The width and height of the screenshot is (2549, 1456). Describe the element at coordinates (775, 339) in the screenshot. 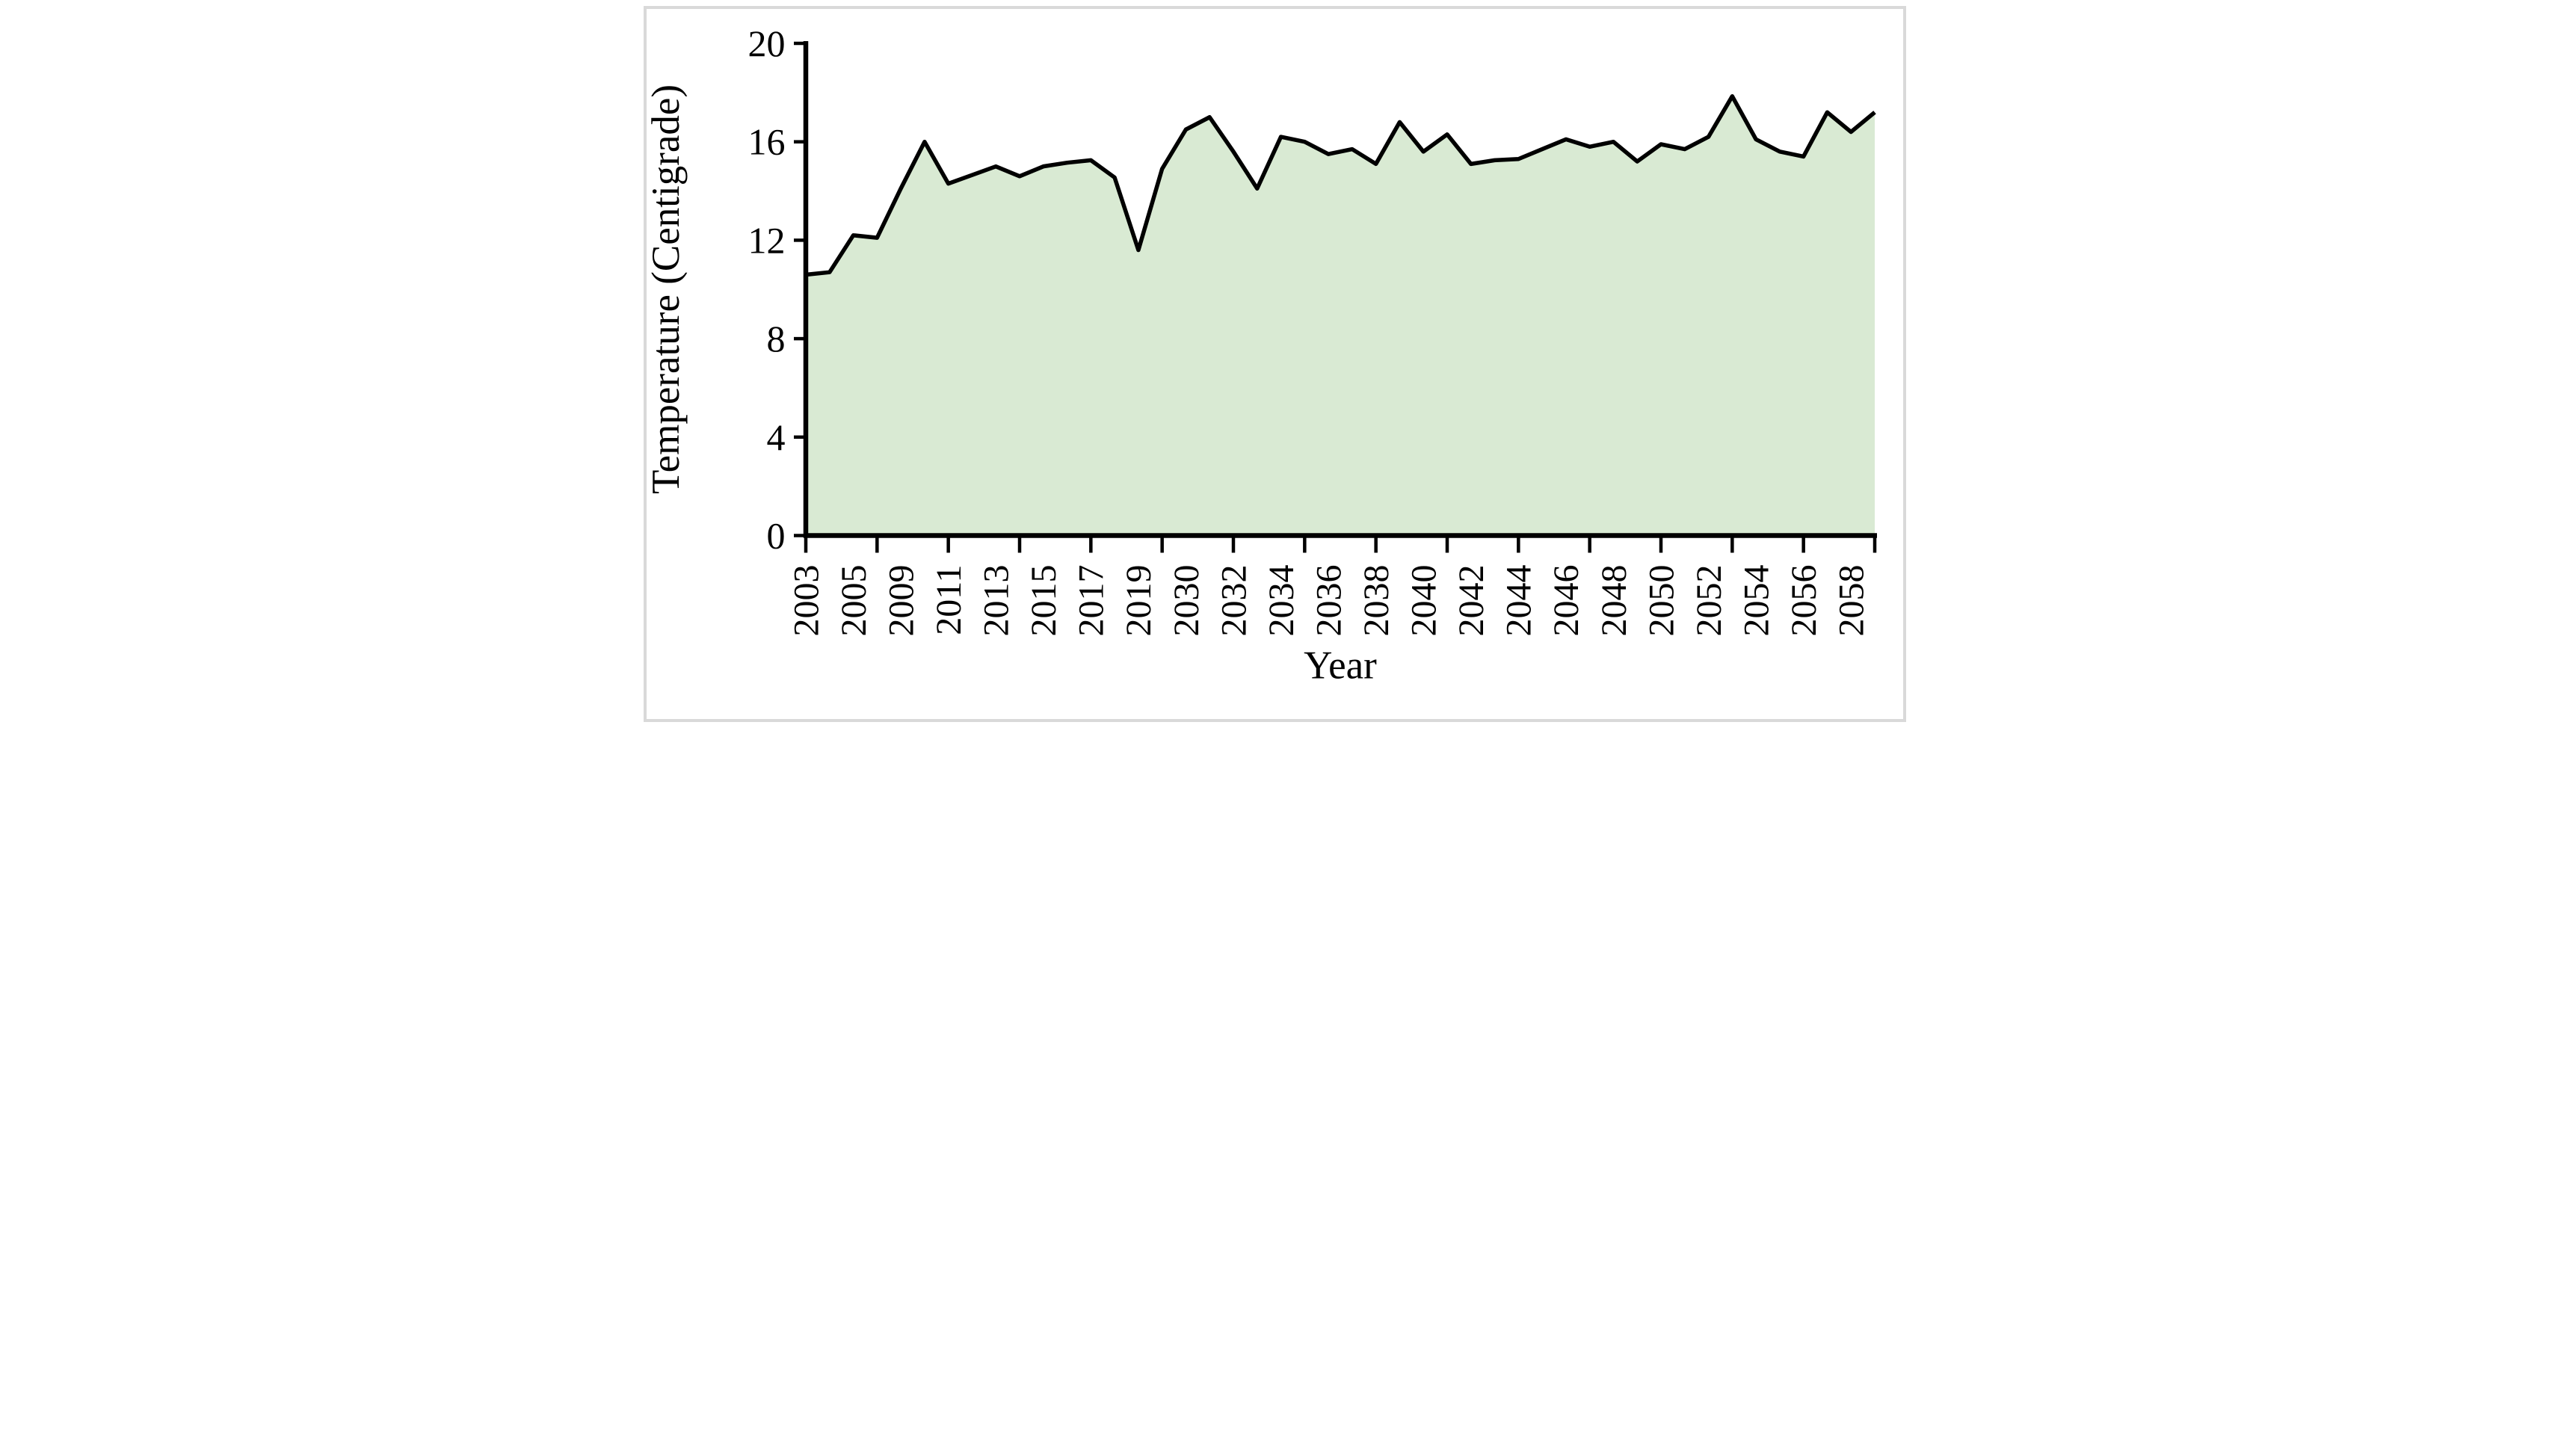

I see `y-tick-label: 8` at that location.